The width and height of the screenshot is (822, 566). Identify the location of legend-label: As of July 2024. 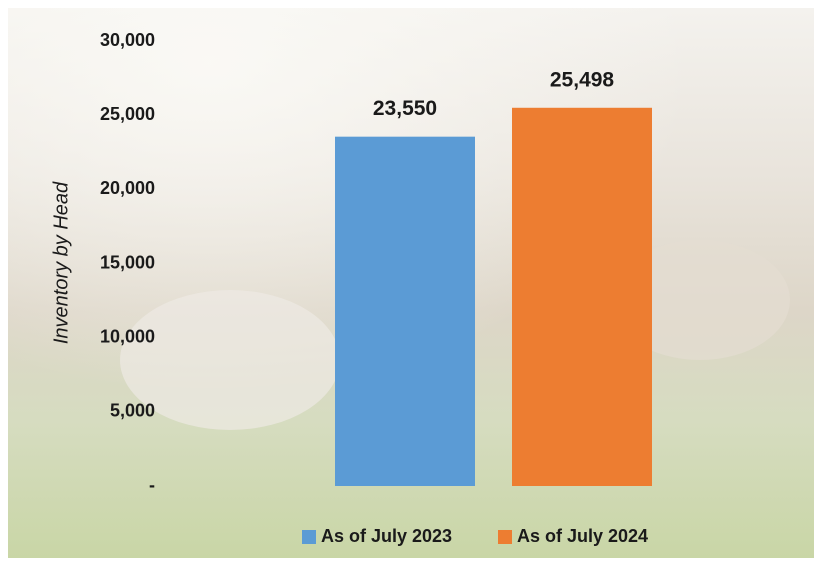
(582, 536).